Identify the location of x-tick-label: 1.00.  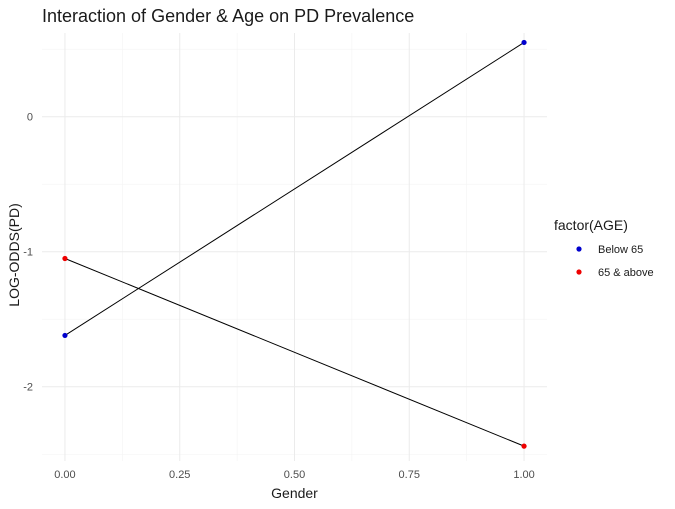
(523, 475).